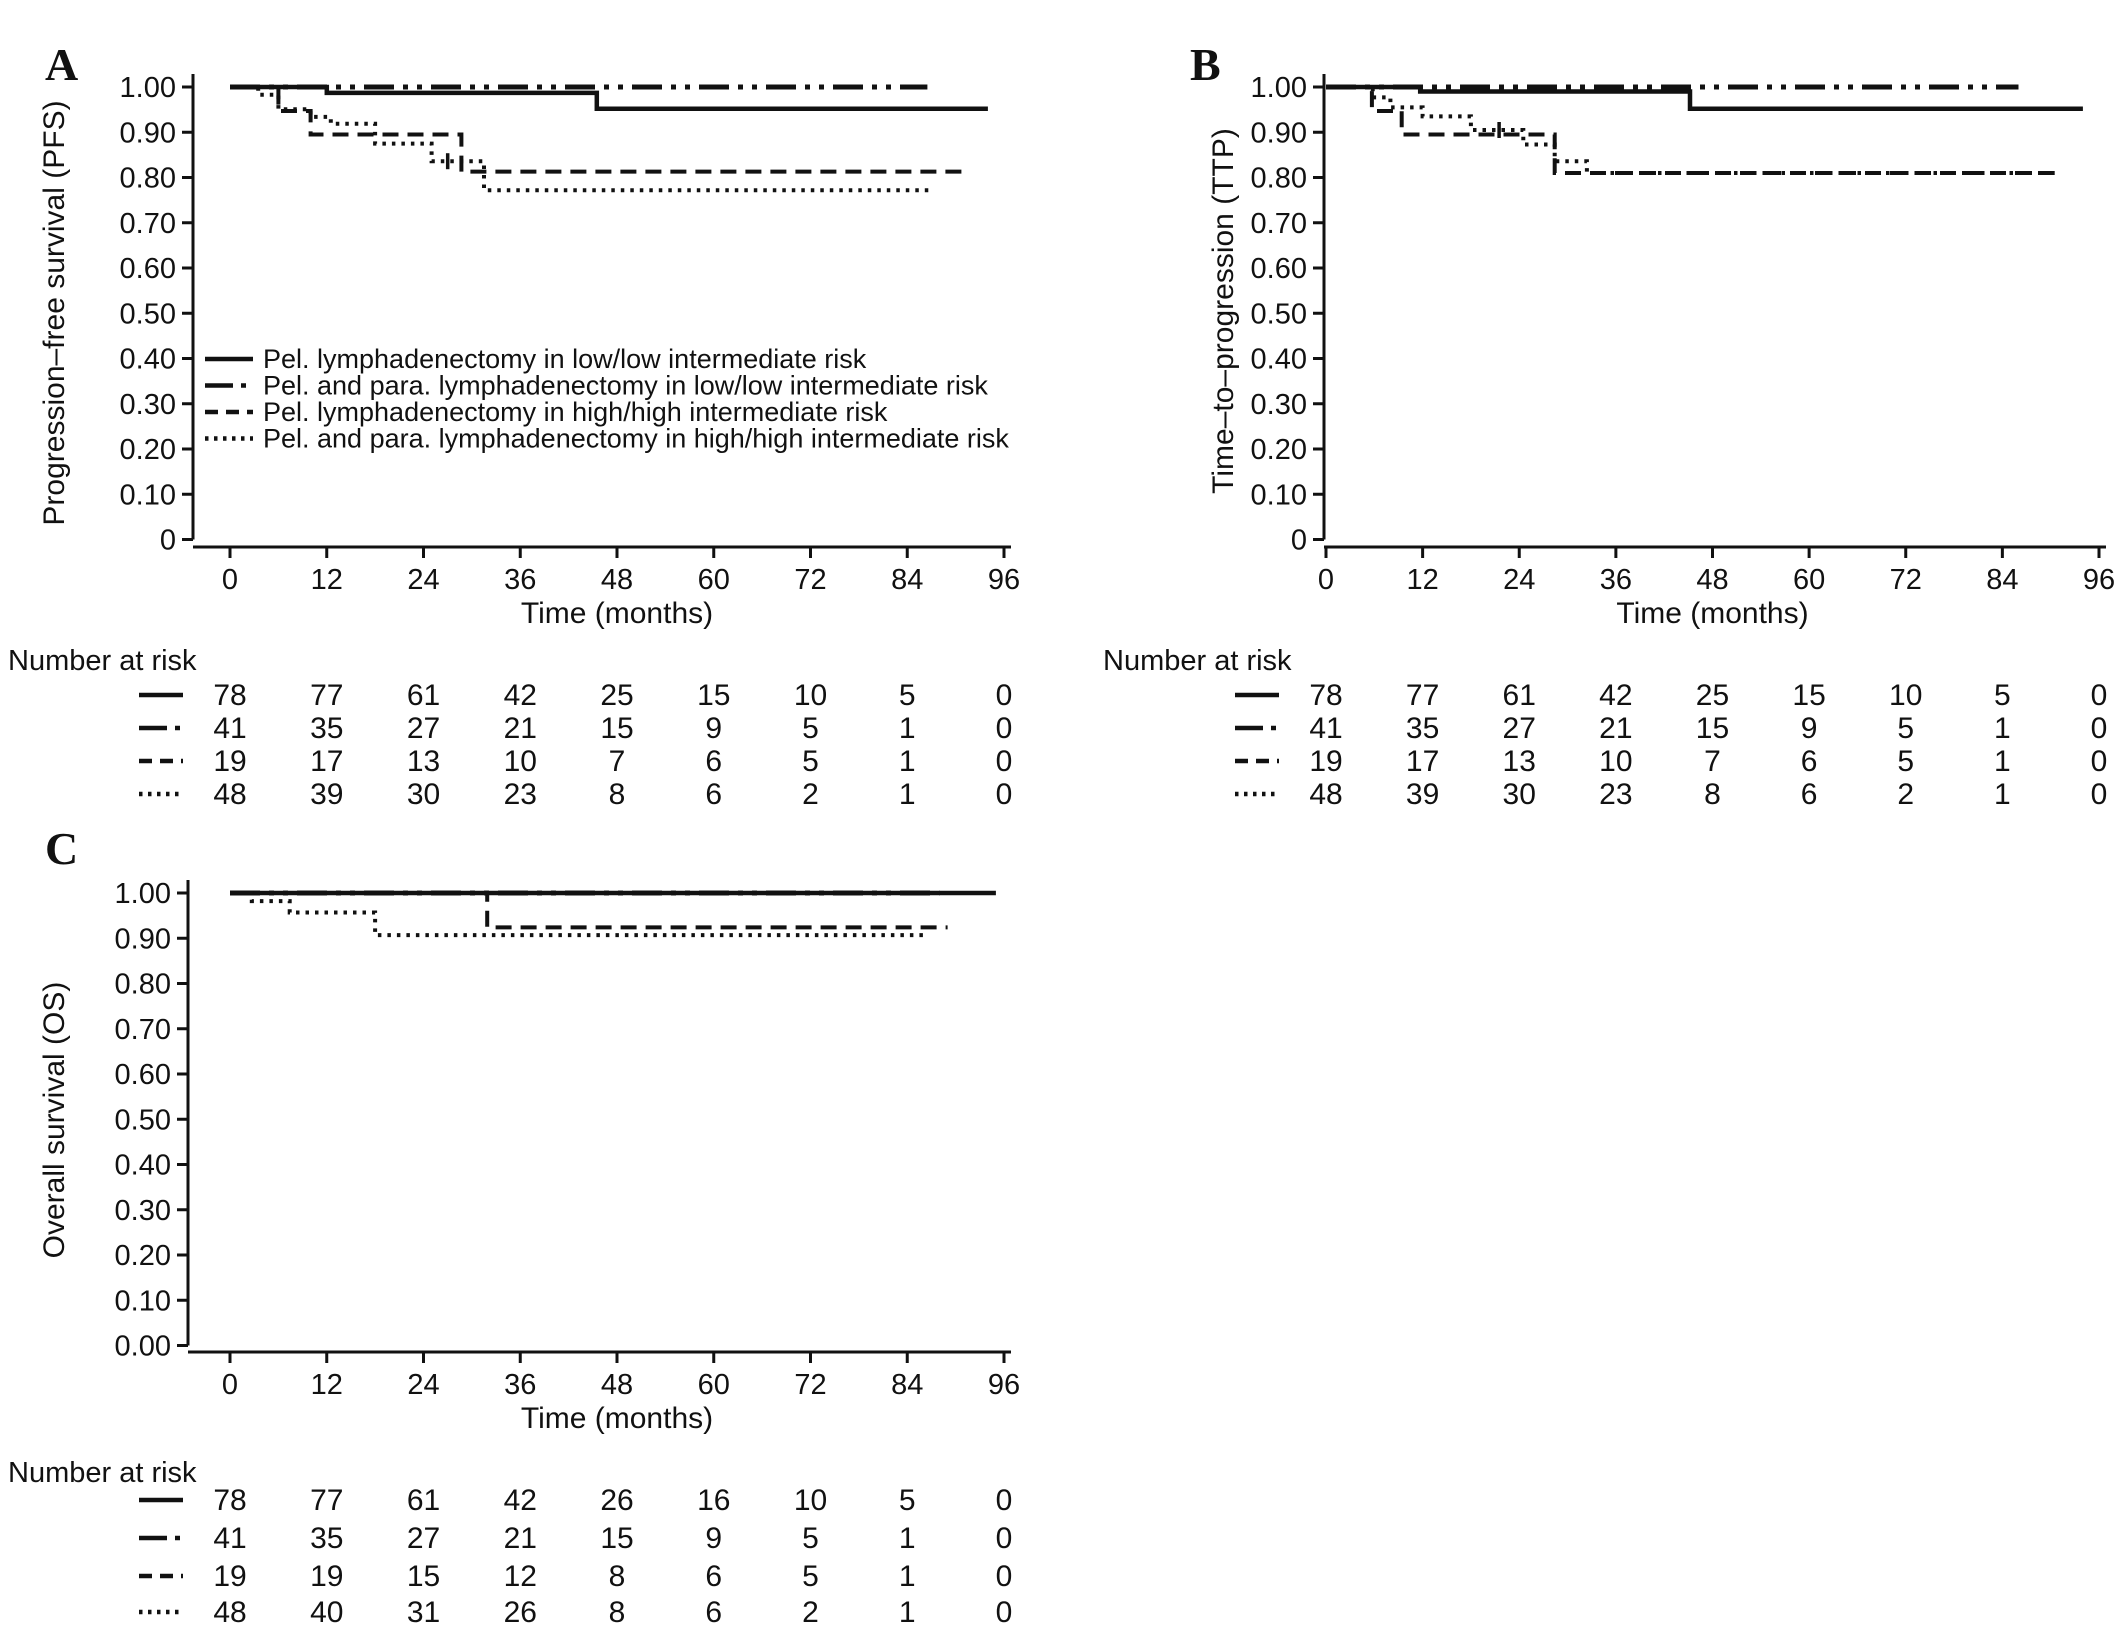 This screenshot has height=1629, width=2126. Describe the element at coordinates (326, 1610) in the screenshot. I see `risk-count-C-r3: 40` at that location.